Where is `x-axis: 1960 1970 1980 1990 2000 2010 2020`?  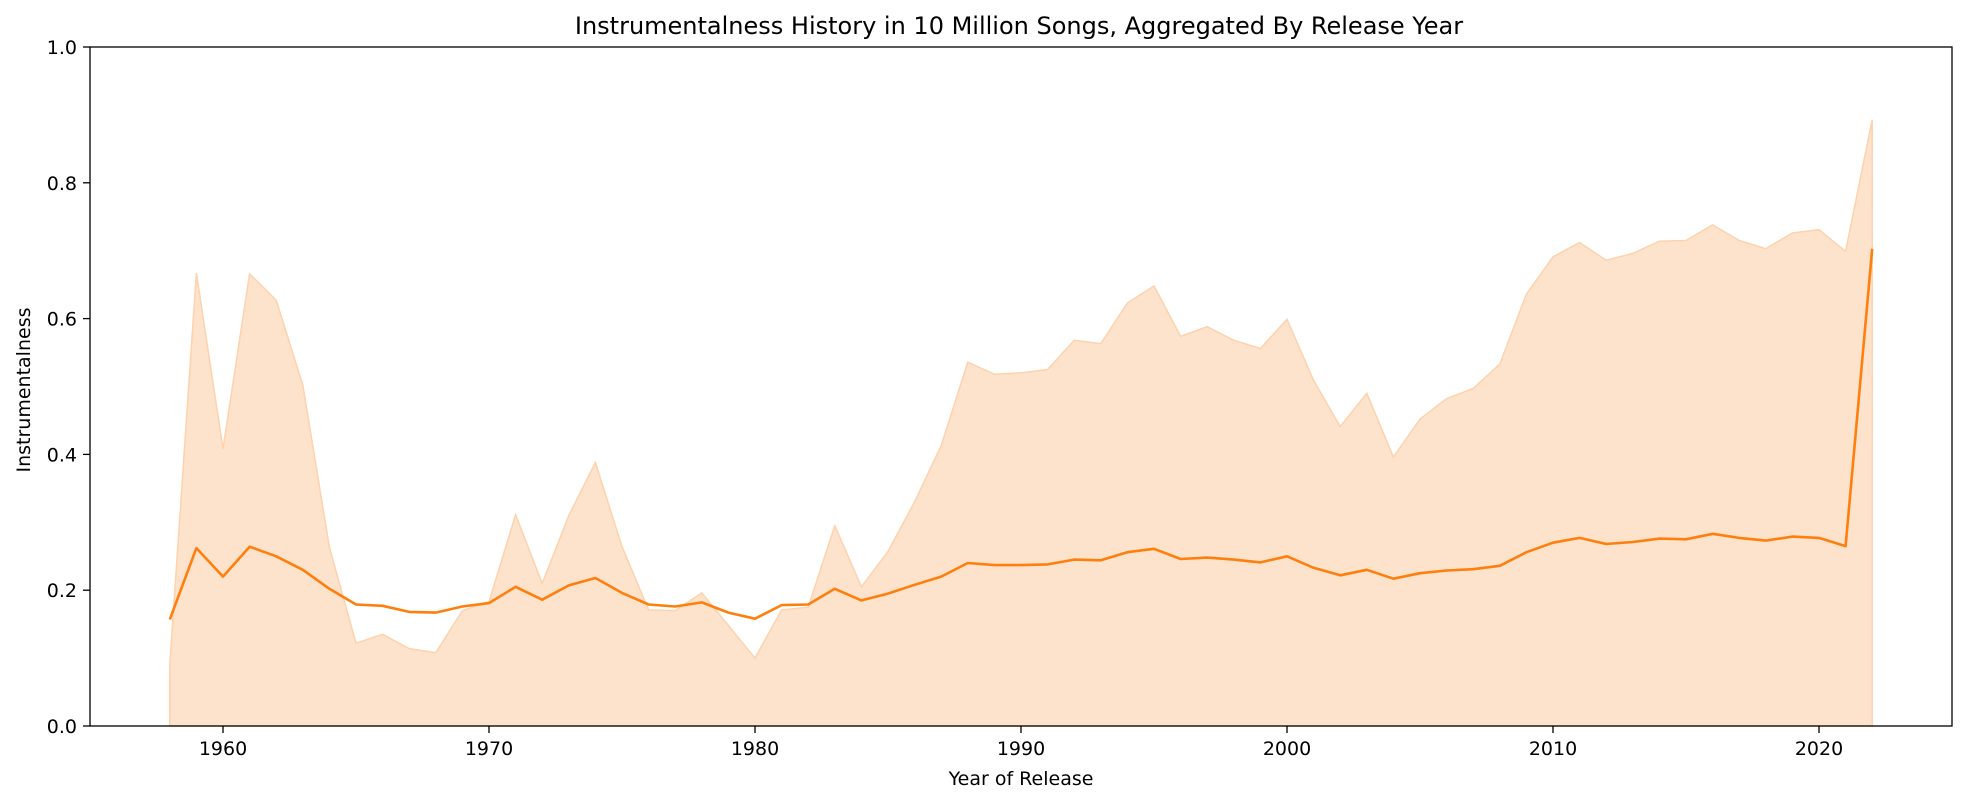
x-axis: 1960 1970 1980 1990 2000 2010 2020 is located at coordinates (1021, 743).